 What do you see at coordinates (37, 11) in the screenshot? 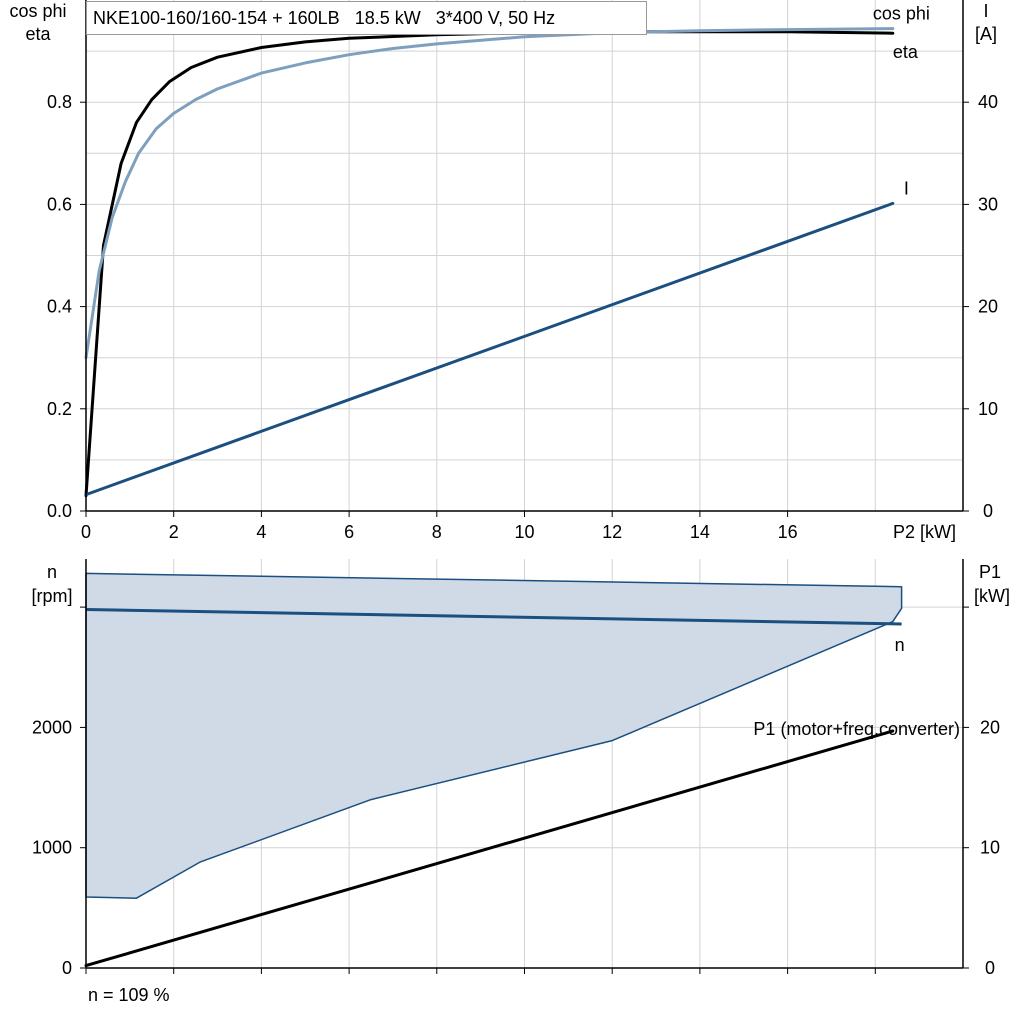
I see `left-y-axis-label: cos phi` at bounding box center [37, 11].